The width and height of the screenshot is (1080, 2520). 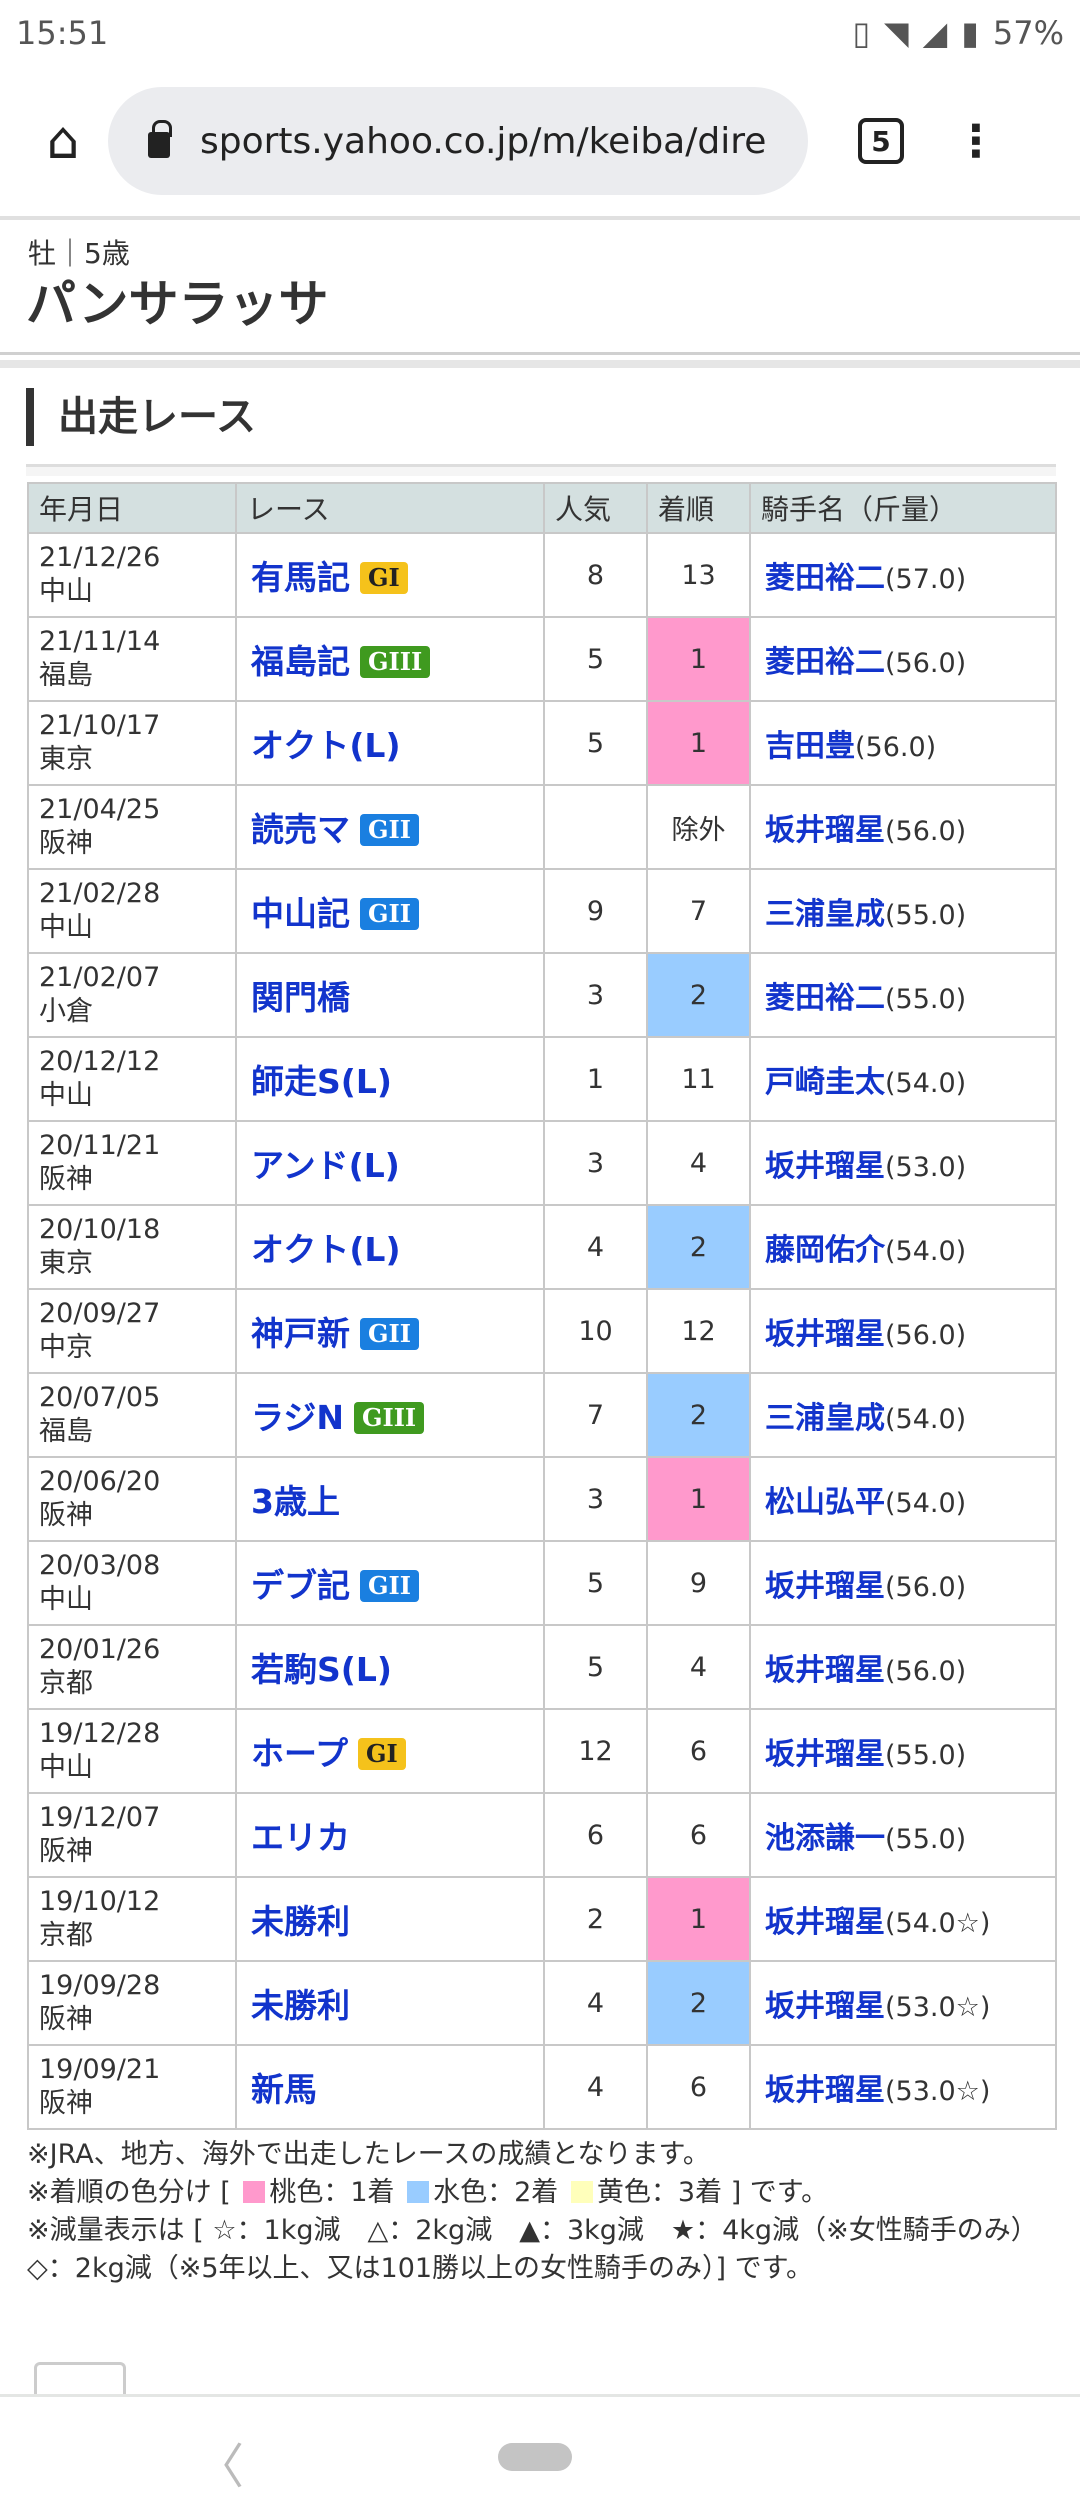 I want to click on jockey-link: 戸崎圭太, so click(x=825, y=1082).